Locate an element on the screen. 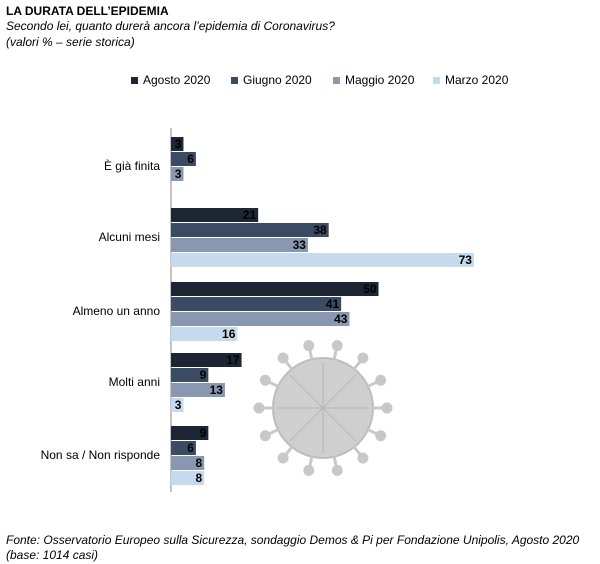 The width and height of the screenshot is (600, 564). value-label: 73 is located at coordinates (466, 260).